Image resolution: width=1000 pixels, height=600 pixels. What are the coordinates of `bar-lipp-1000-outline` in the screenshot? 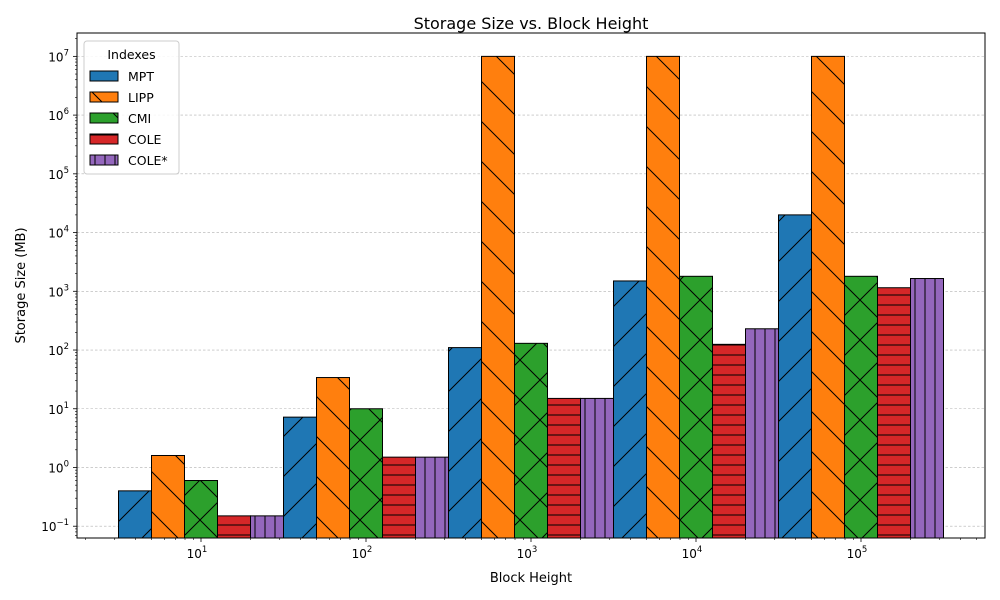 It's located at (498, 296).